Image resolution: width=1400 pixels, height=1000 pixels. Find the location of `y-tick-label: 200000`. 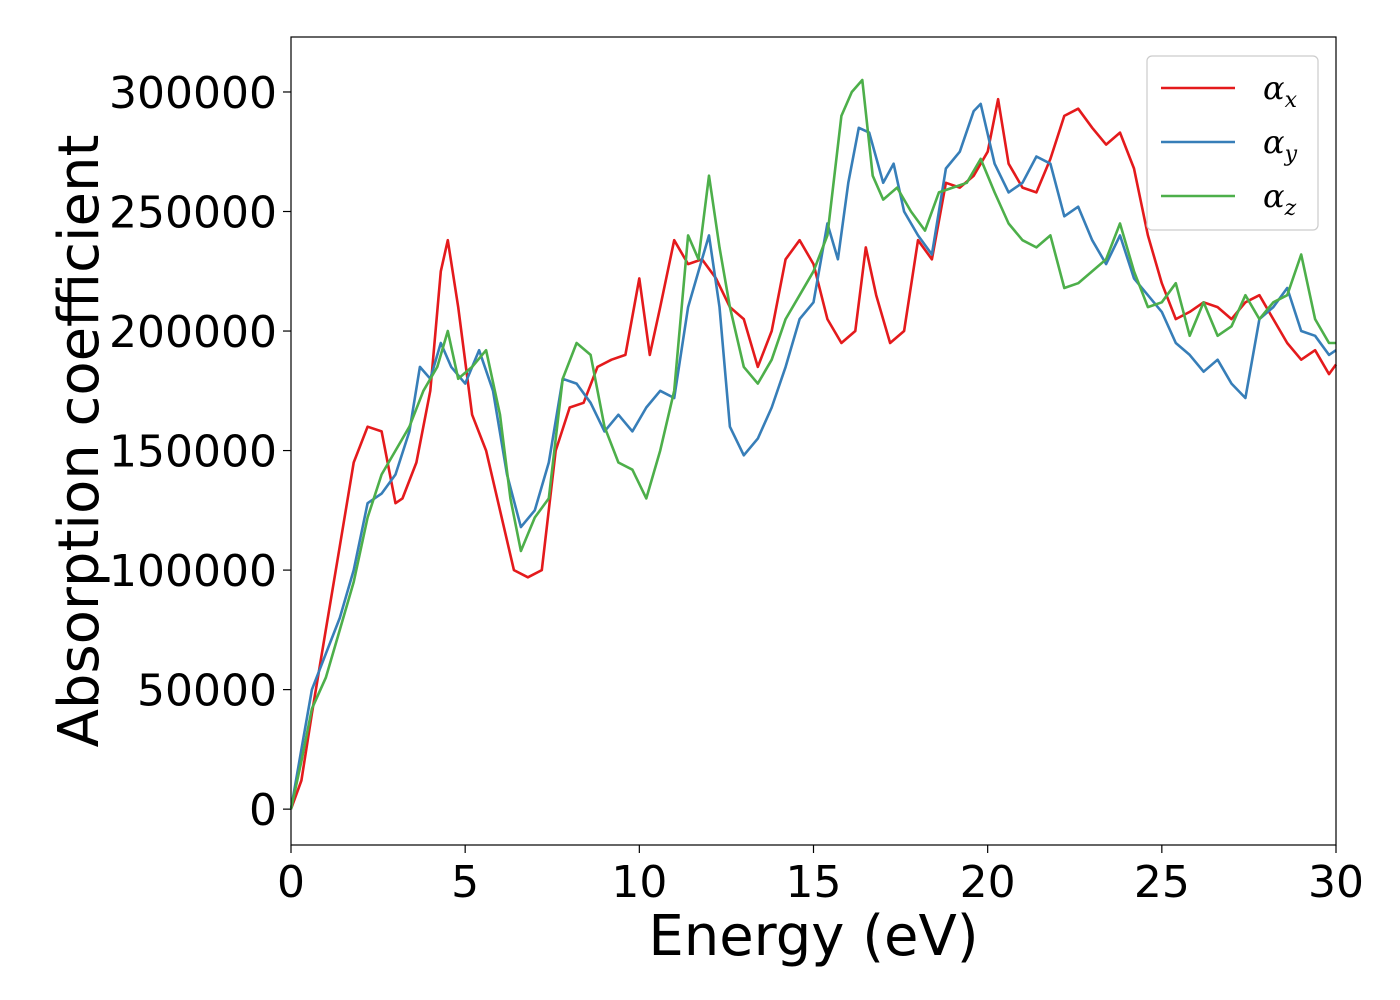

y-tick-label: 200000 is located at coordinates (193, 332).